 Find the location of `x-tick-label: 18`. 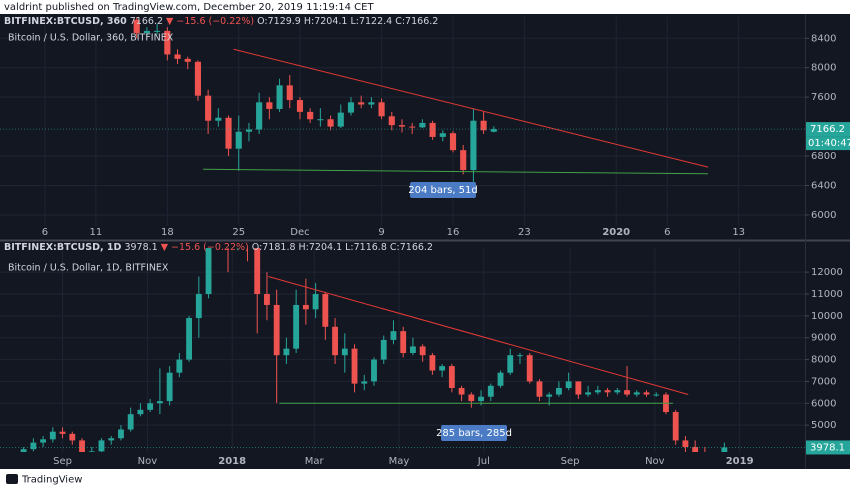

x-tick-label: 18 is located at coordinates (167, 232).